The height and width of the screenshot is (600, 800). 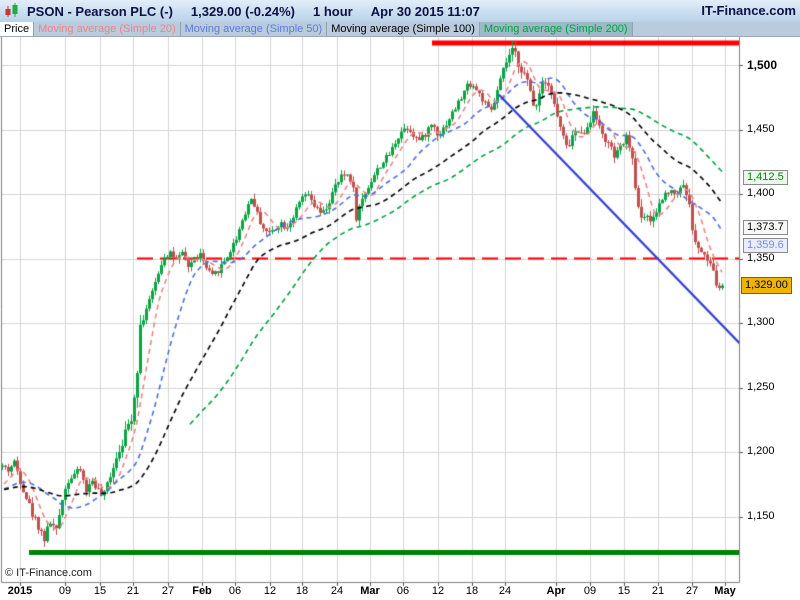 I want to click on tab-price: Price, so click(x=17, y=29).